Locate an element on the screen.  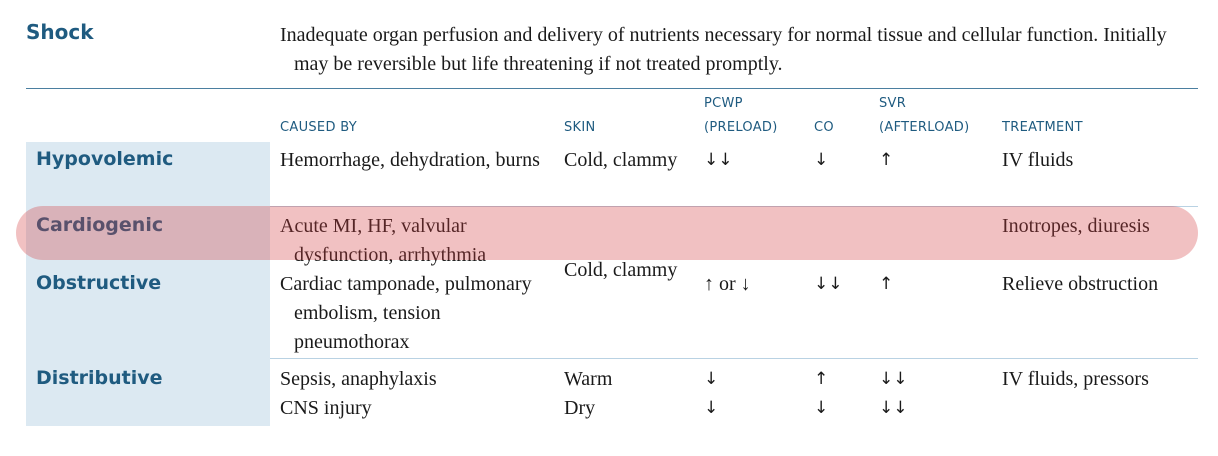
hypovolemic-pcwp: ↓↓ is located at coordinates (718, 160).